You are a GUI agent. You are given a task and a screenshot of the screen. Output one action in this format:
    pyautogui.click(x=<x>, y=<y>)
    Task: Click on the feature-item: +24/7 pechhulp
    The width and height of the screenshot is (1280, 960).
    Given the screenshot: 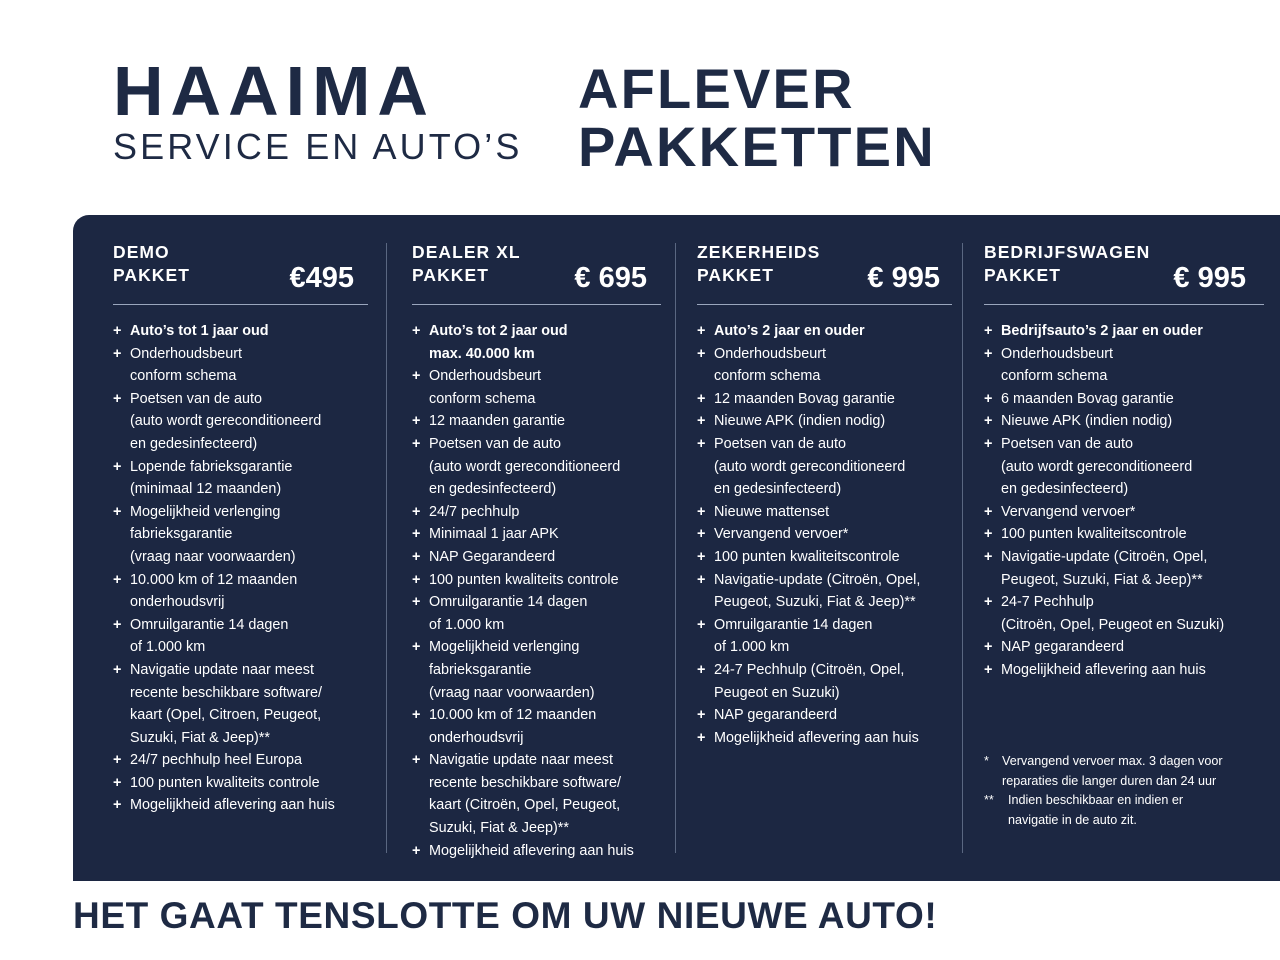 What is the action you would take?
    pyautogui.click(x=536, y=512)
    